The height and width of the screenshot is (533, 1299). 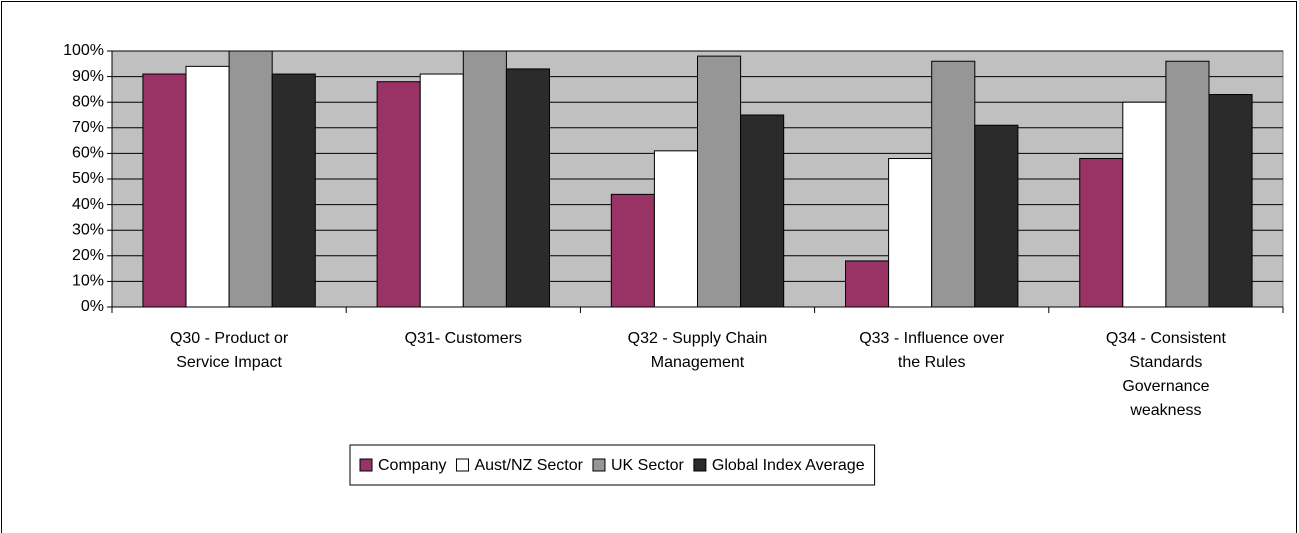 I want to click on y-tick-label: 10%, so click(x=88, y=281).